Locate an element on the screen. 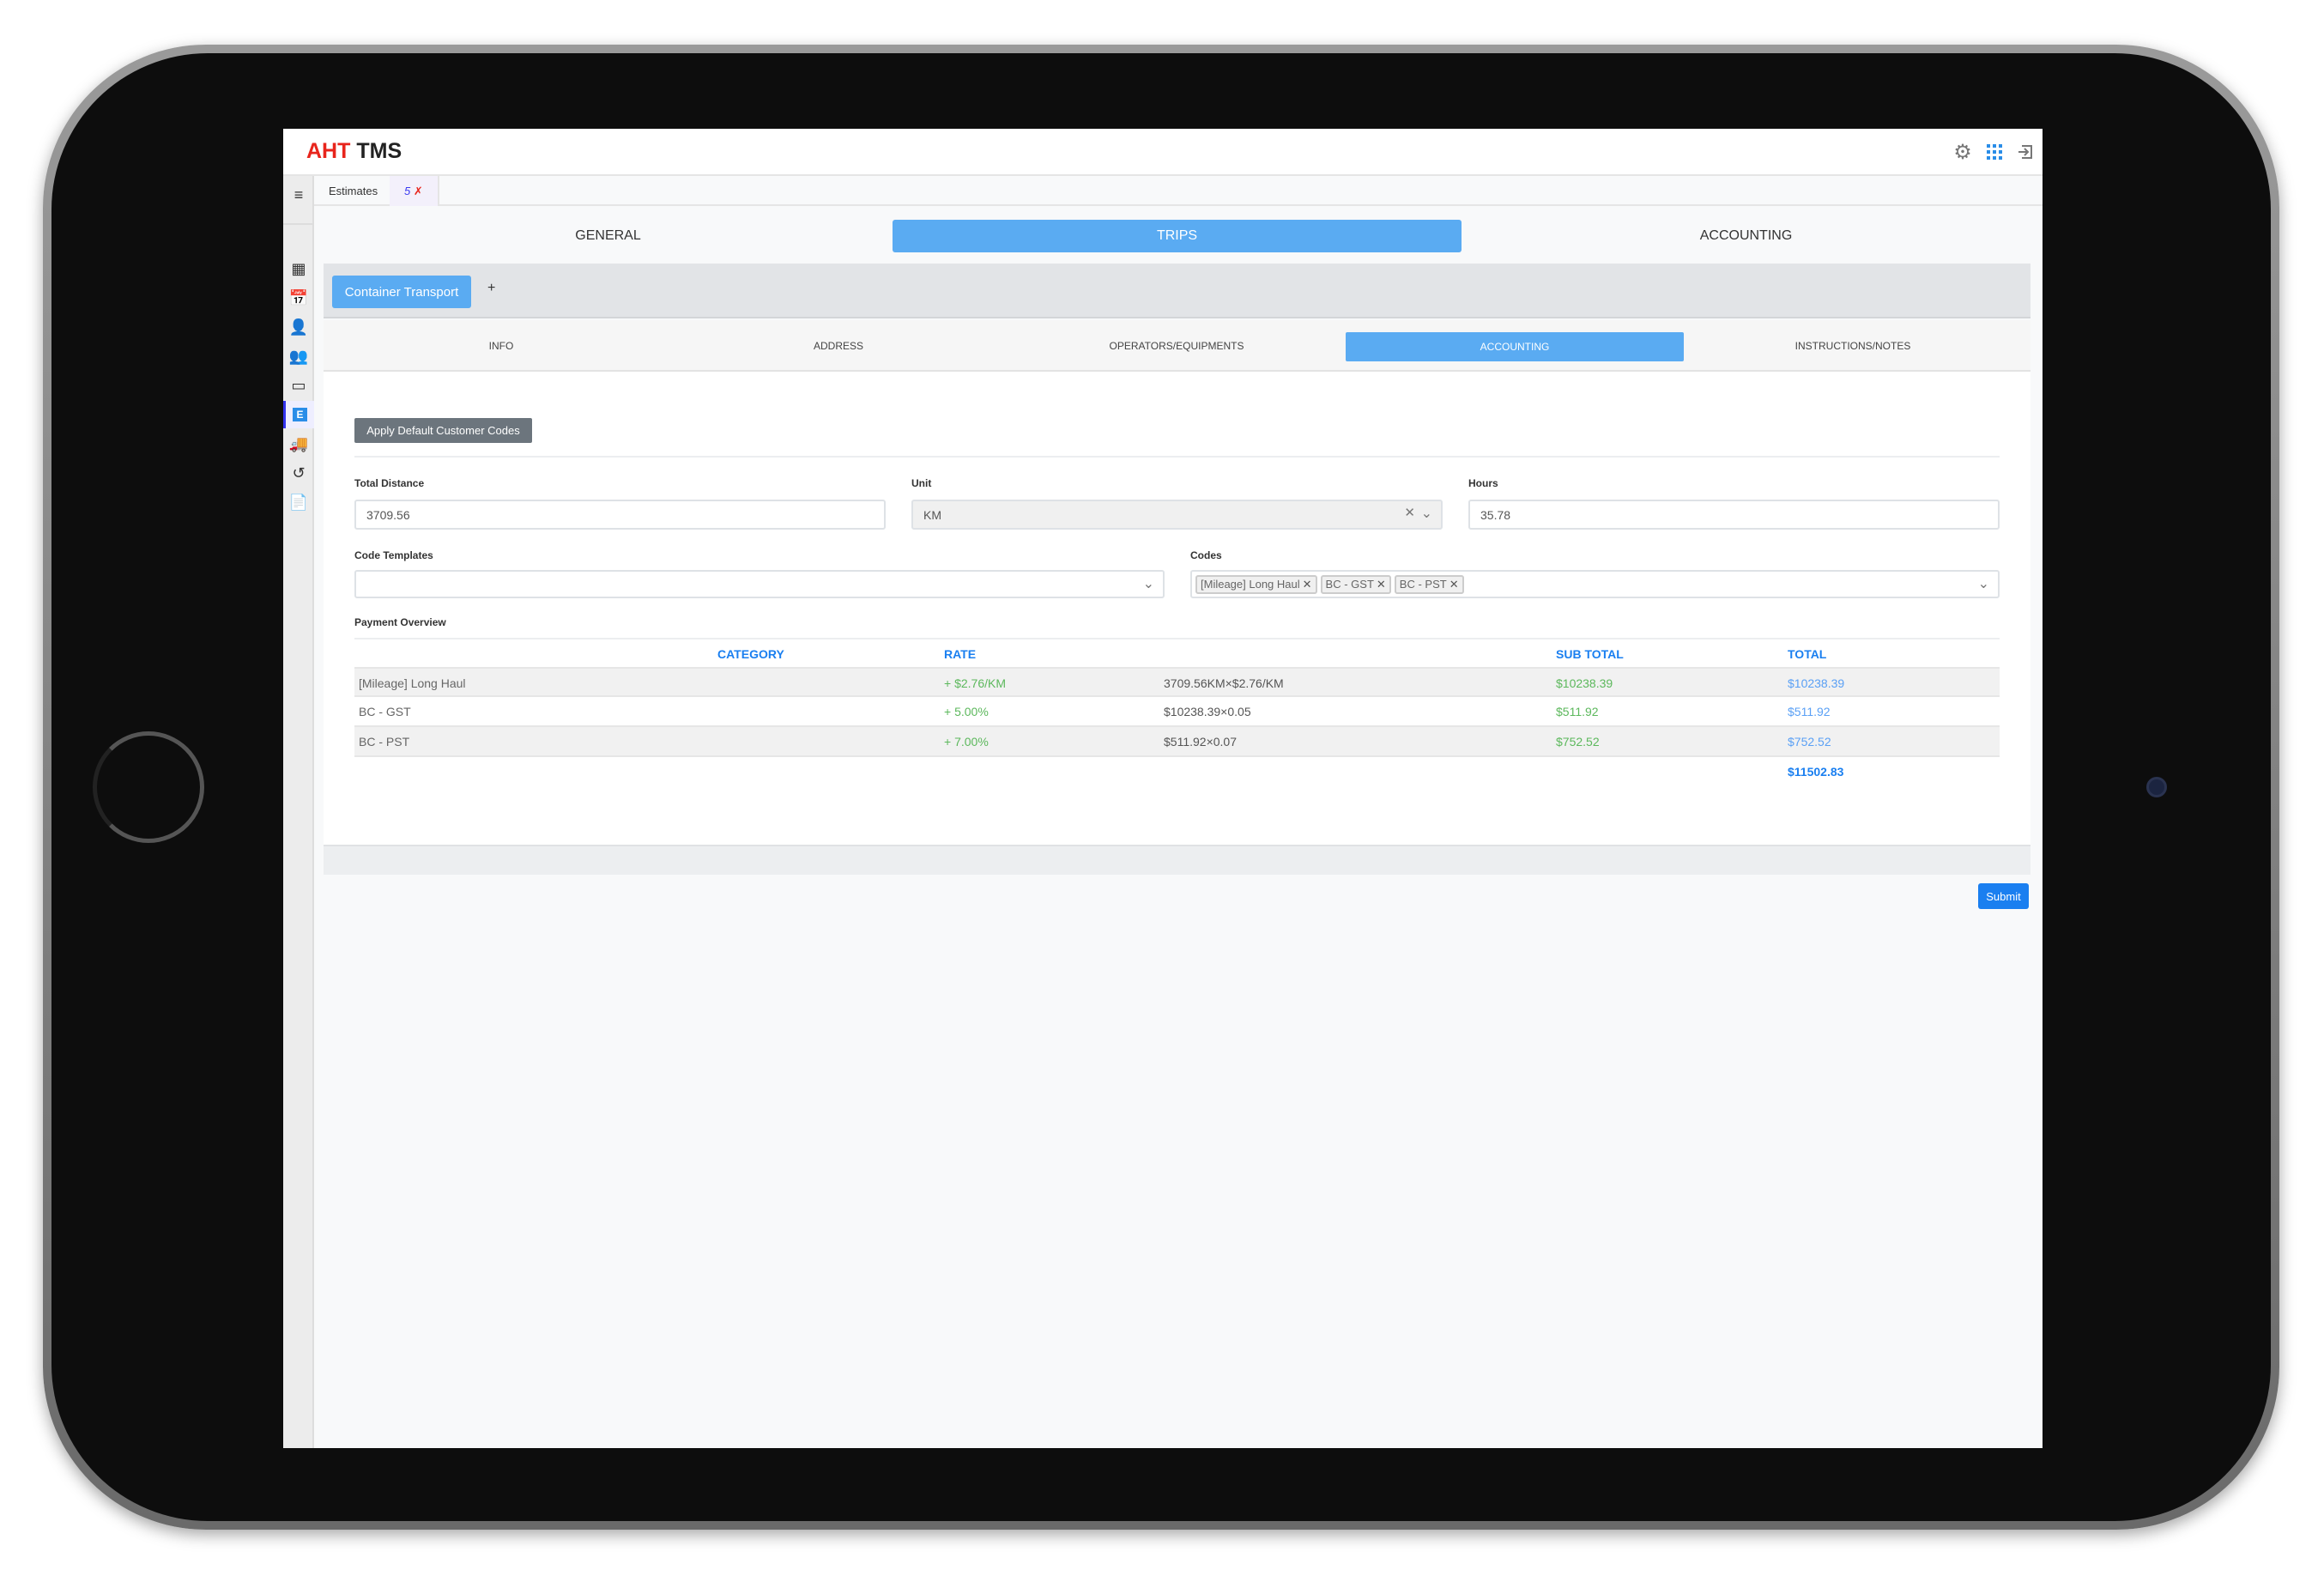 The width and height of the screenshot is (2324, 1576). trip-bar is located at coordinates (1177, 291).